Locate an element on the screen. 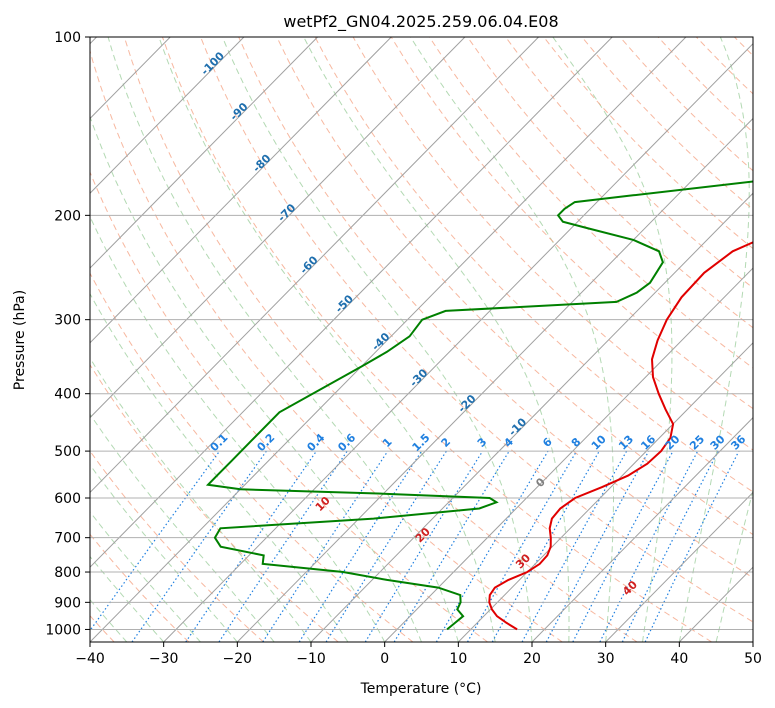 This screenshot has width=775, height=708. x-tick-label: −20 is located at coordinates (238, 659).